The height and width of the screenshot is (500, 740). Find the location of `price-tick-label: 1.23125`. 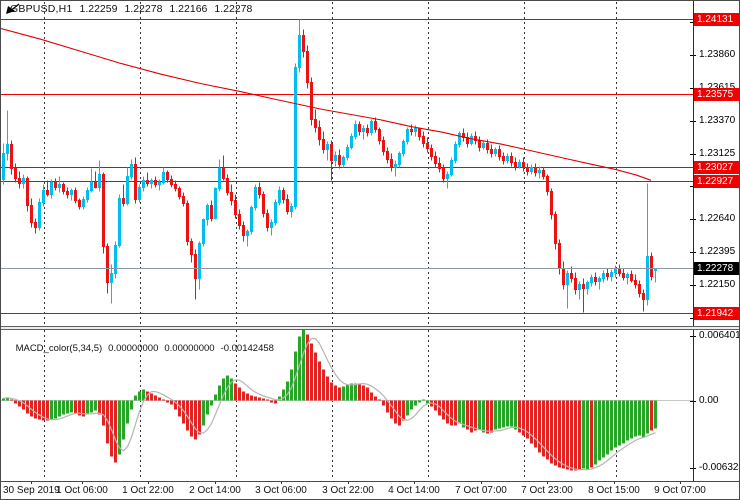

price-tick-label: 1.23125 is located at coordinates (712, 153).